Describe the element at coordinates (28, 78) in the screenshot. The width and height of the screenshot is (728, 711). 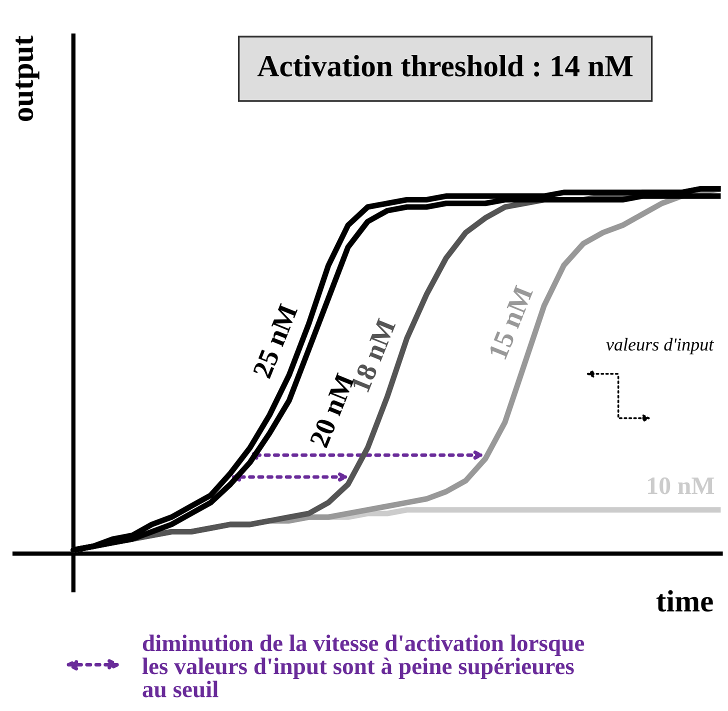
I see `y-axis-title: output` at that location.